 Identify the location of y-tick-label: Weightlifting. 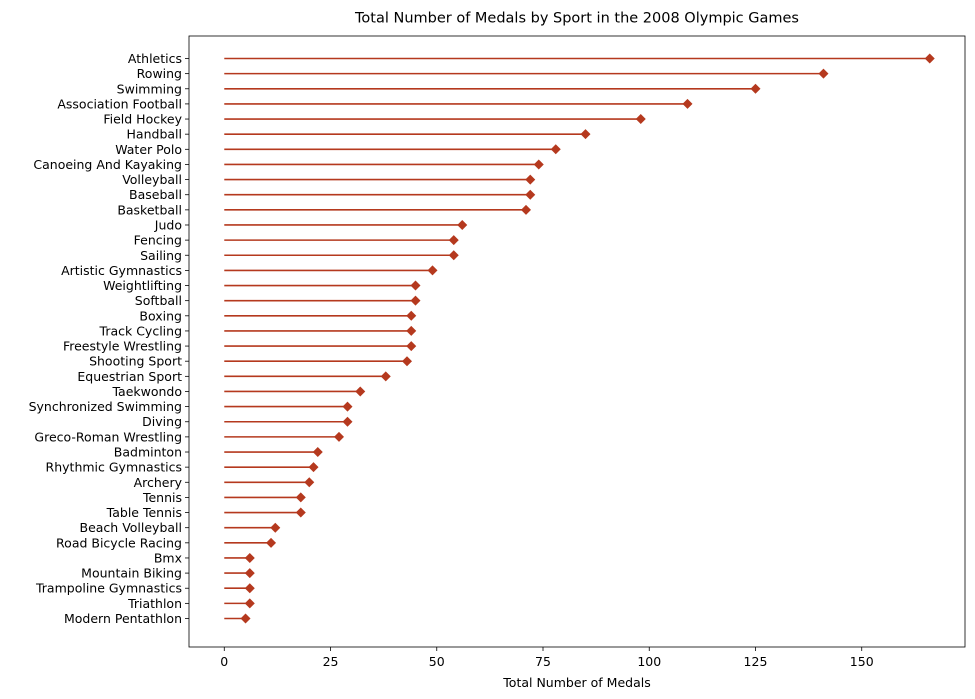
(142, 285).